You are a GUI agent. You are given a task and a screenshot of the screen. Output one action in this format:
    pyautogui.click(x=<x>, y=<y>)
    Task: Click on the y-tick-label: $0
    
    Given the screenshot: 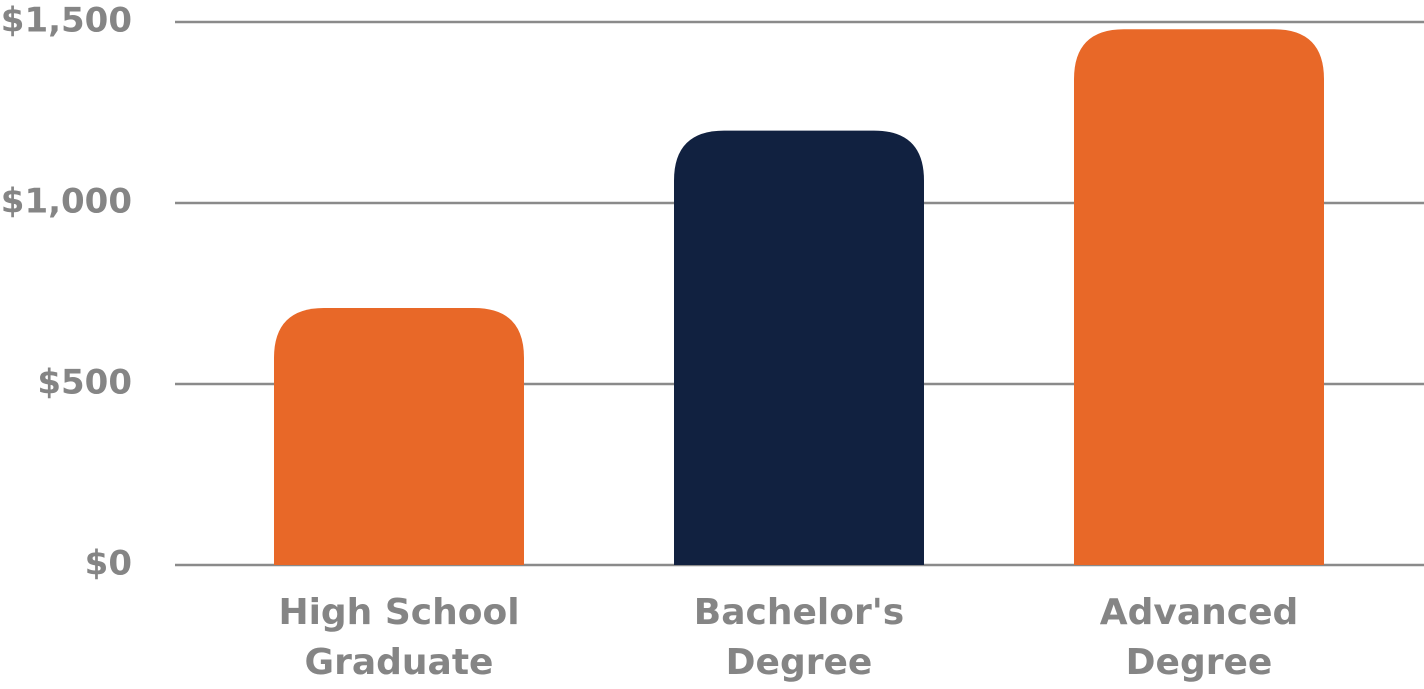 What is the action you would take?
    pyautogui.click(x=108, y=564)
    